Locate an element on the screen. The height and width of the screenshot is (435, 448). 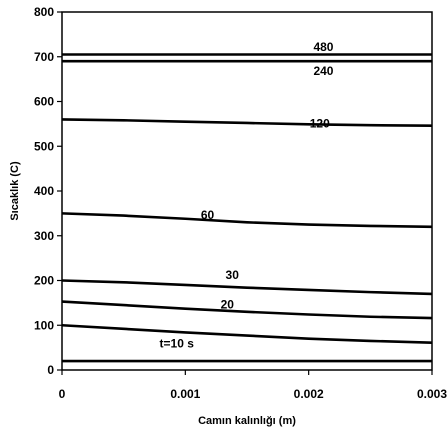
y-tick-label: 600 is located at coordinates (44, 102).